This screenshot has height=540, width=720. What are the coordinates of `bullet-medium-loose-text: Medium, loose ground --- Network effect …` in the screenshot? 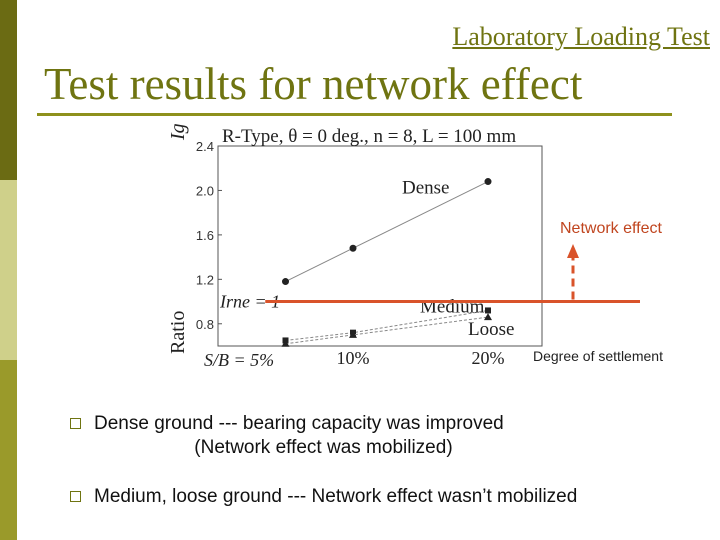 It's located at (336, 496).